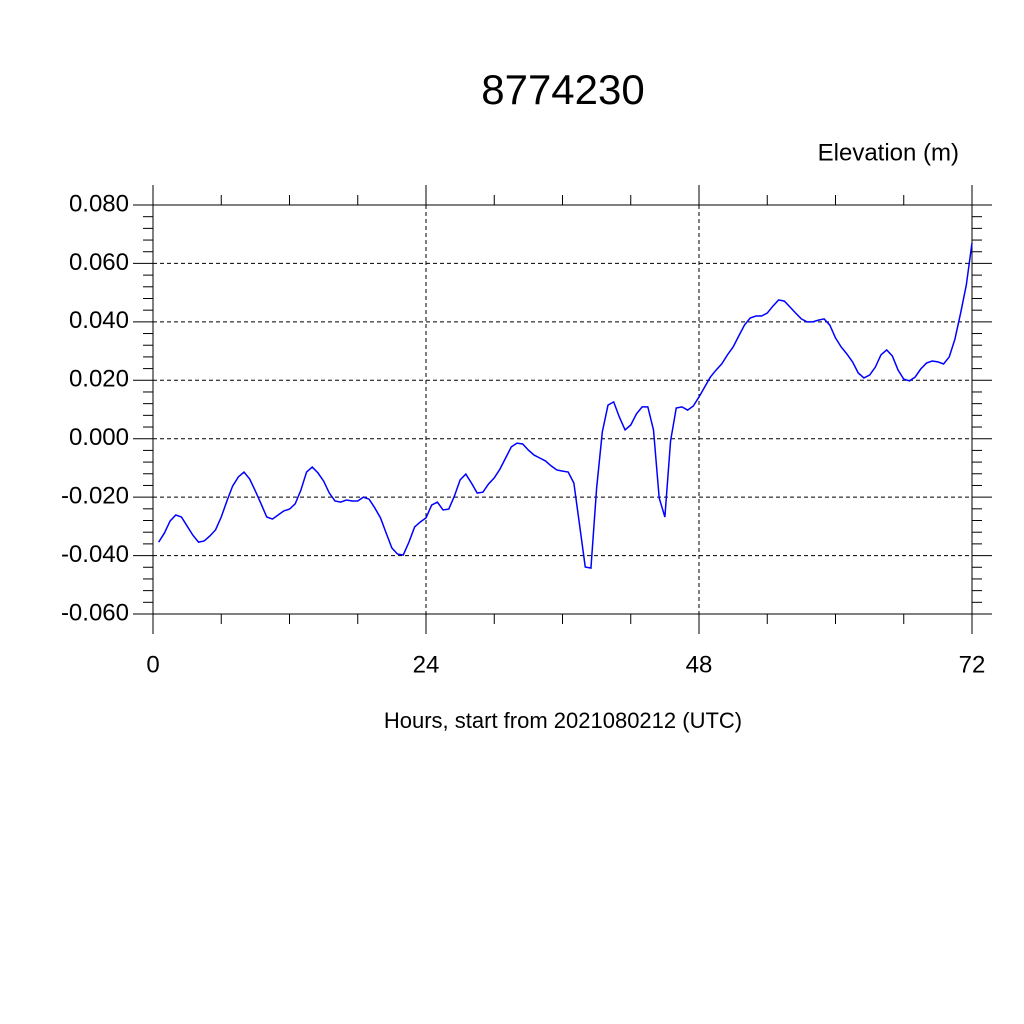 Image resolution: width=1024 pixels, height=1024 pixels. Describe the element at coordinates (888, 152) in the screenshot. I see `y-axis-label: Elevation (m)` at that location.